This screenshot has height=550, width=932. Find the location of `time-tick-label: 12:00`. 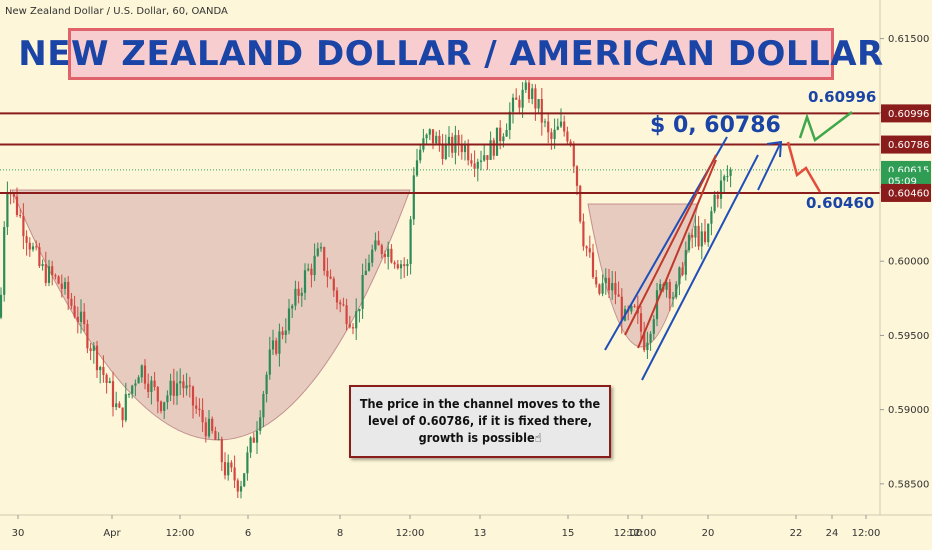

time-tick-label: 12:00 is located at coordinates (642, 533).